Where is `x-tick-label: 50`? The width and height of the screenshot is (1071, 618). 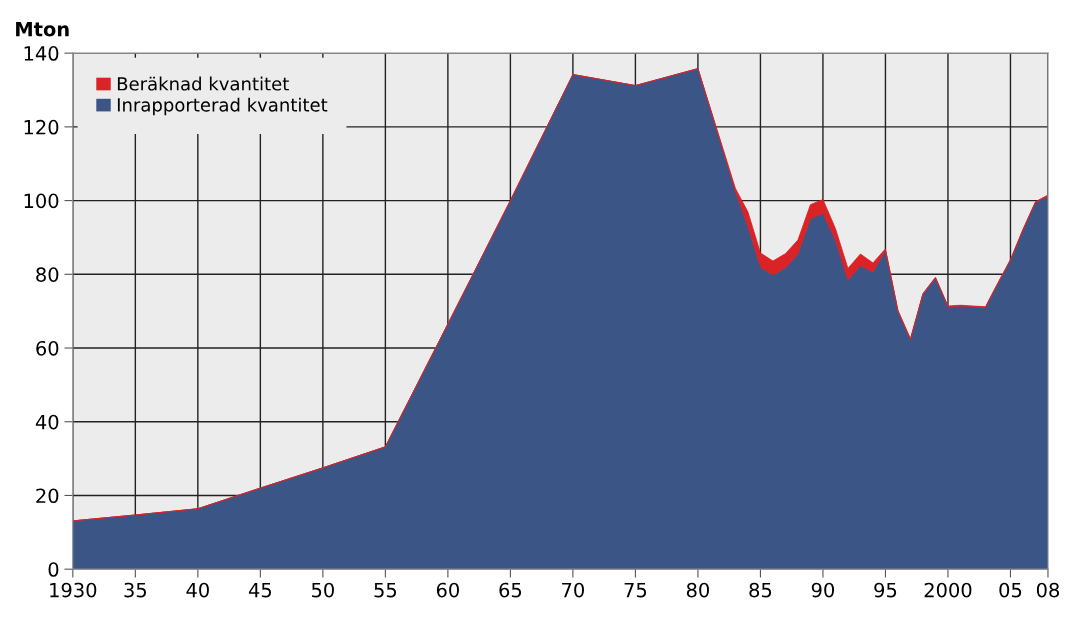
x-tick-label: 50 is located at coordinates (322, 590).